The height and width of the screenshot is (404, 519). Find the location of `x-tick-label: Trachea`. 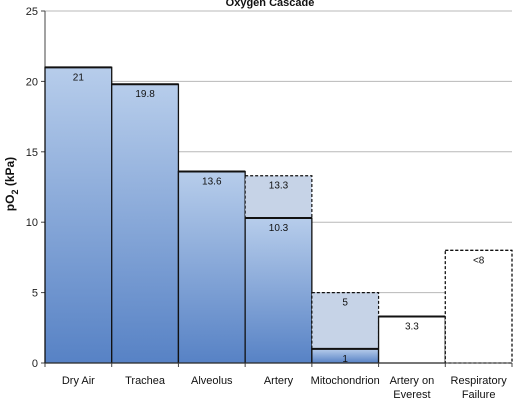

x-tick-label: Trachea is located at coordinates (145, 381).